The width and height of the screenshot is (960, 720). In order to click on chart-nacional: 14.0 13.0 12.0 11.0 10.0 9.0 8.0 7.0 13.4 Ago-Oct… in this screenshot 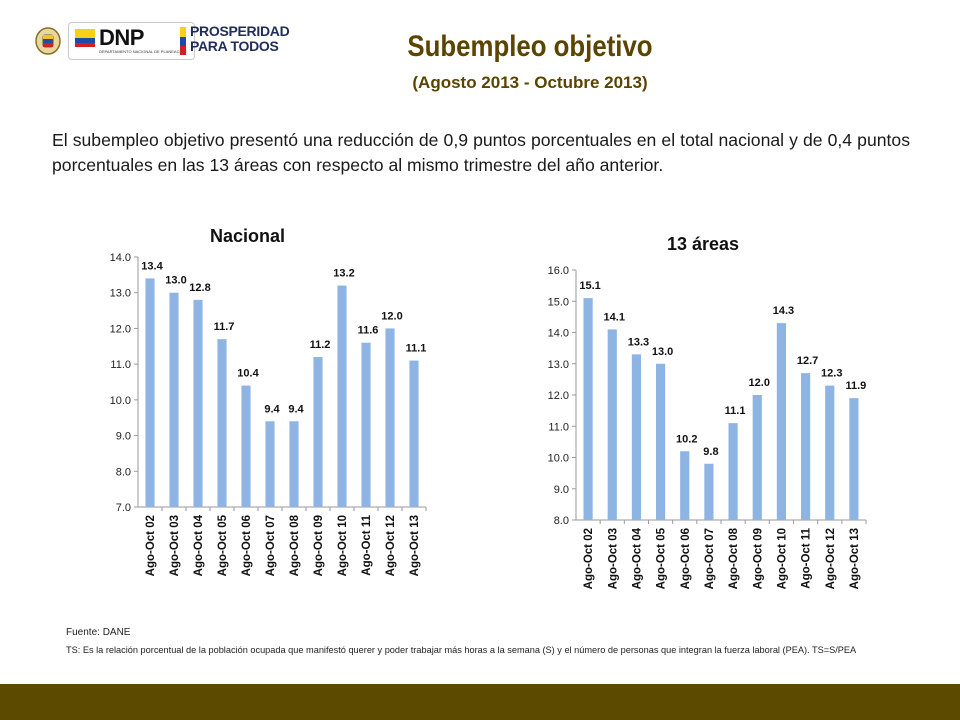, I will do `click(268, 414)`.